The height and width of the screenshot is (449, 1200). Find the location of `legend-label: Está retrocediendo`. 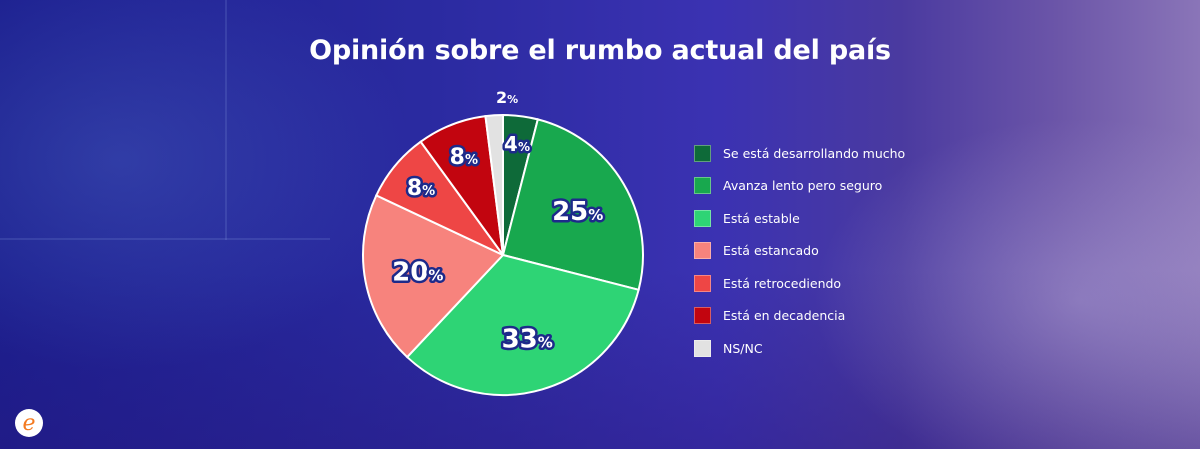

legend-label: Está retrocediendo is located at coordinates (782, 283).